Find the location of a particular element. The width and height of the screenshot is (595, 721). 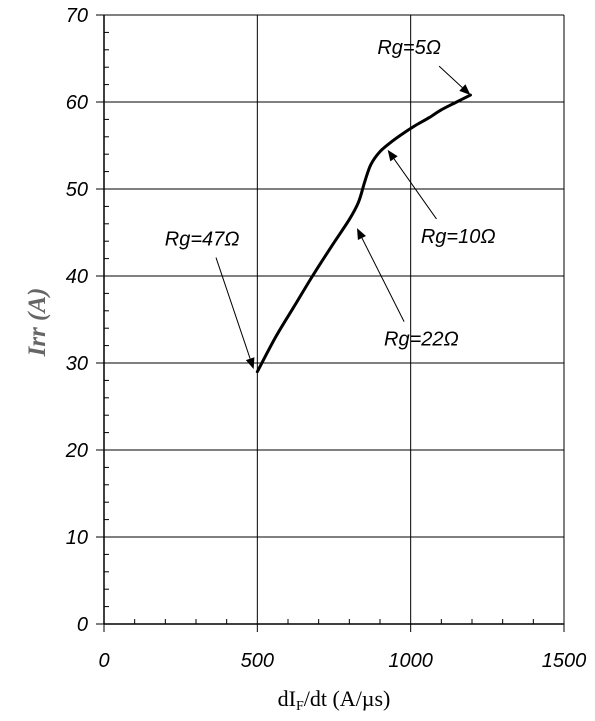

x-axis-label: dIF/dt (A/µs) is located at coordinates (334, 700).